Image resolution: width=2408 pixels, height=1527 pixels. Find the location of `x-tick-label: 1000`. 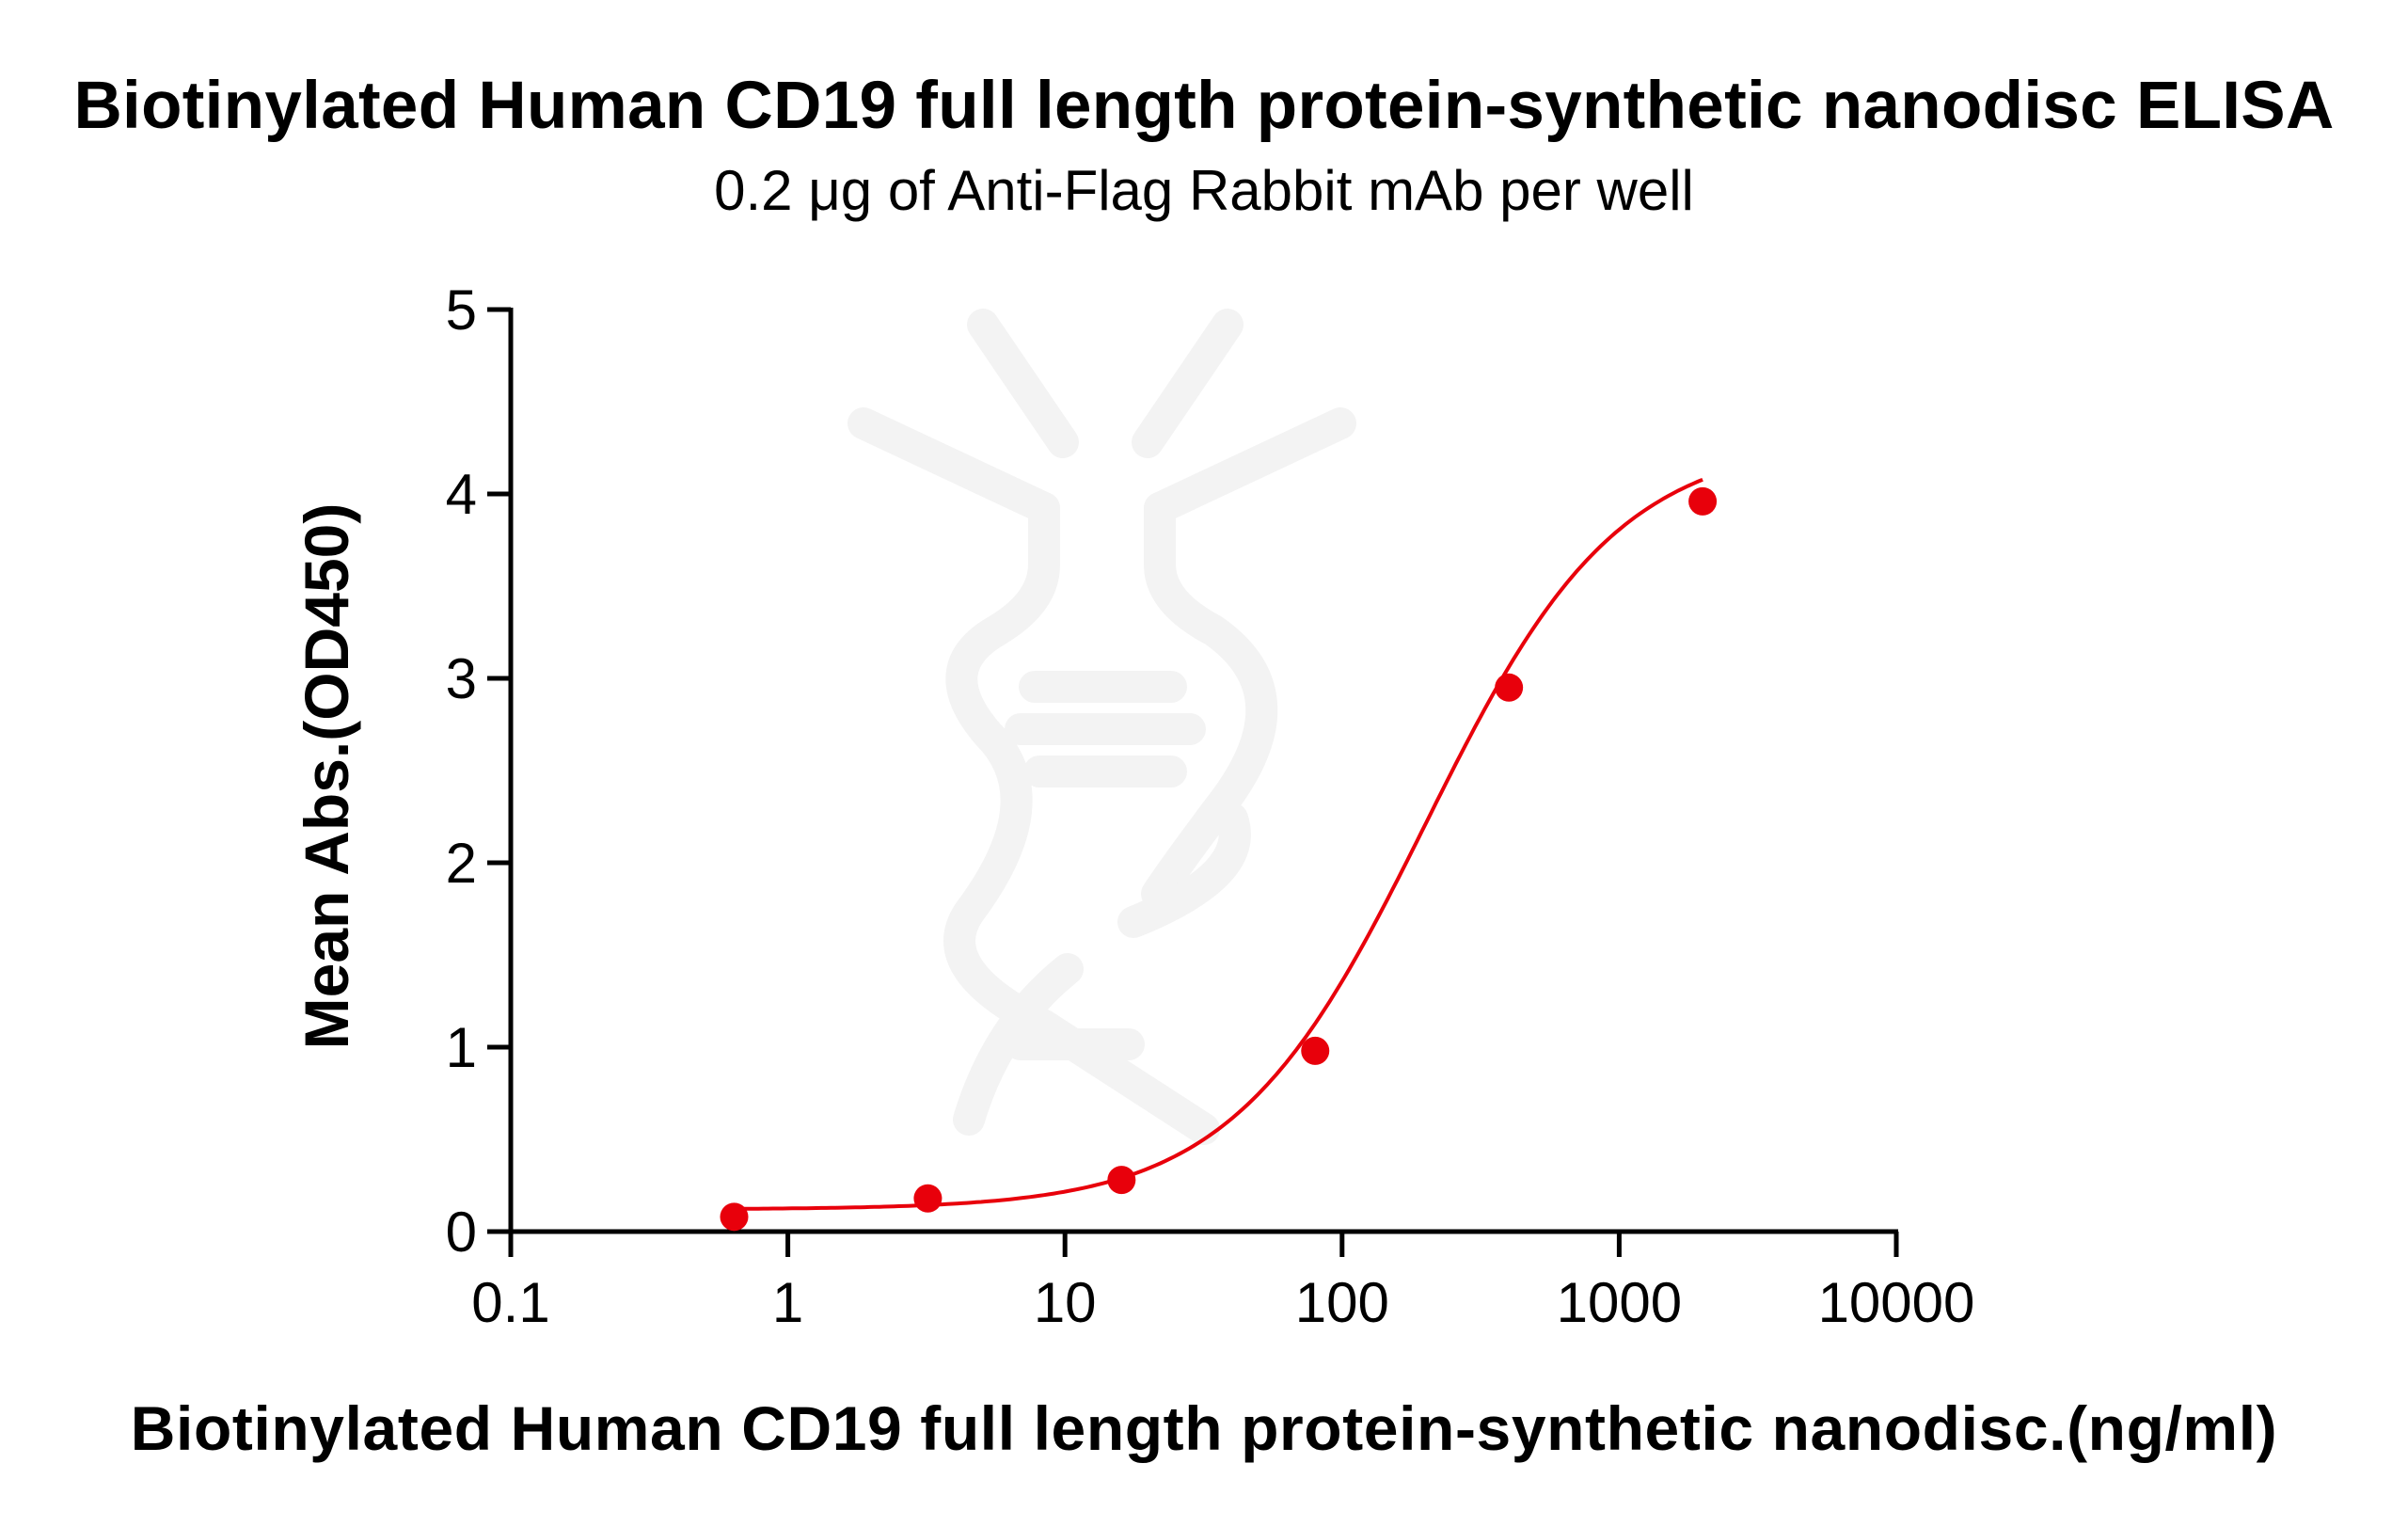

x-tick-label: 1000 is located at coordinates (1620, 1302).